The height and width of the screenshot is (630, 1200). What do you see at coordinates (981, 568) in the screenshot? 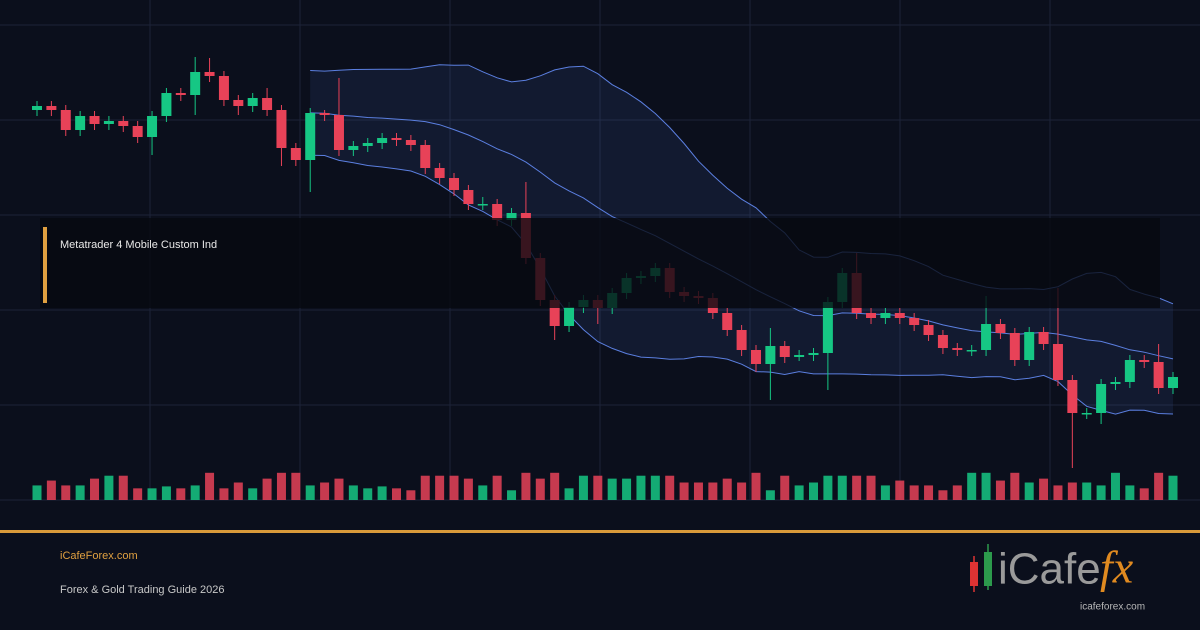
I see `logo-icon` at bounding box center [981, 568].